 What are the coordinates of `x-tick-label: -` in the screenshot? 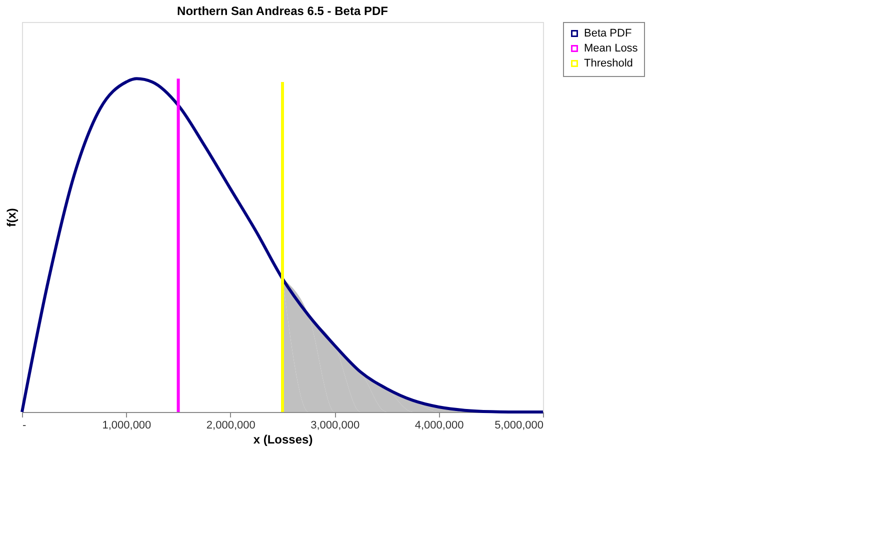 It's located at (24, 426).